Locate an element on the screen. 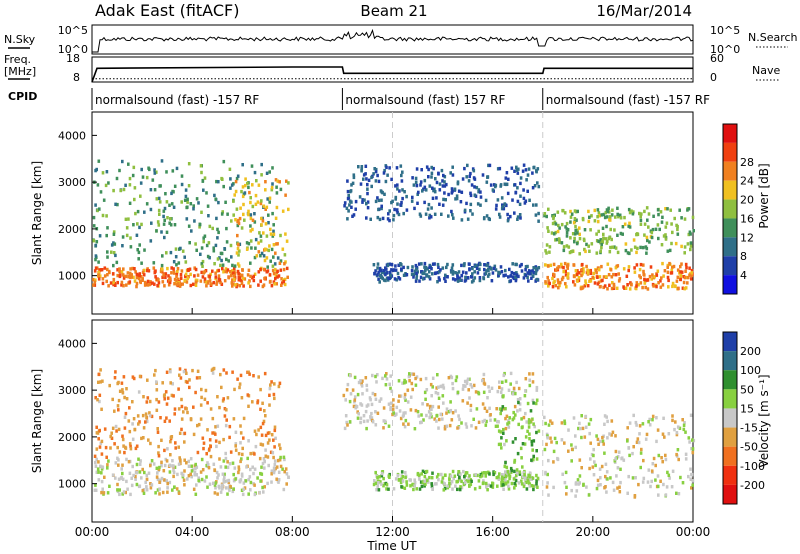 Image resolution: width=800 pixels, height=554 pixels. colorbar-tick-label: -15 is located at coordinates (749, 428).